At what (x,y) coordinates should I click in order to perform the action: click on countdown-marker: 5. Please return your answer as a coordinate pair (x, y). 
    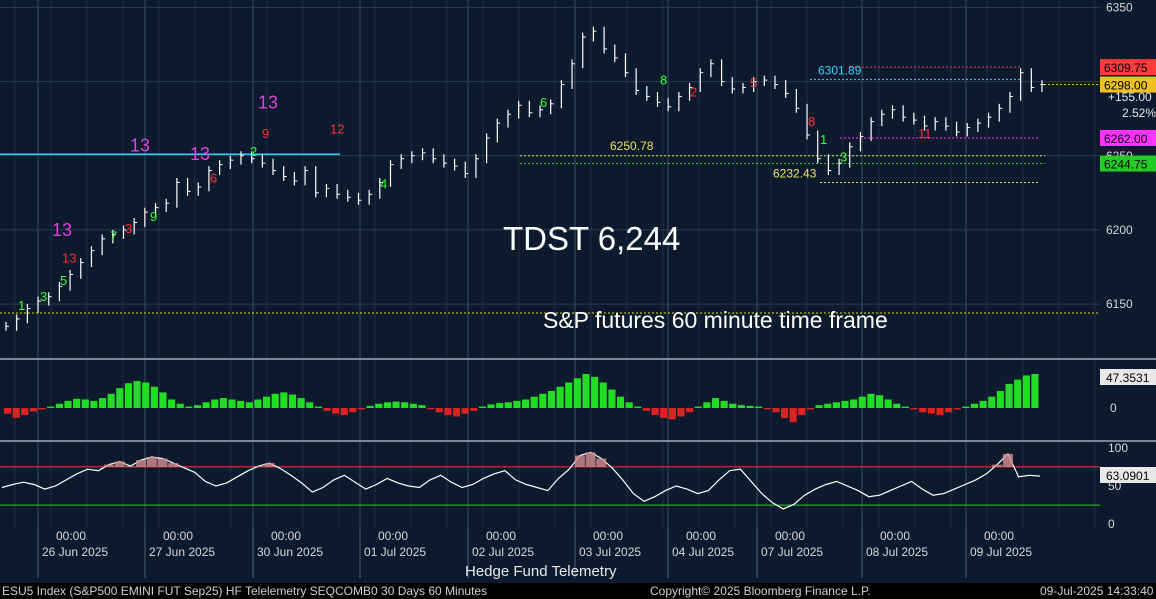
    Looking at the image, I should click on (753, 83).